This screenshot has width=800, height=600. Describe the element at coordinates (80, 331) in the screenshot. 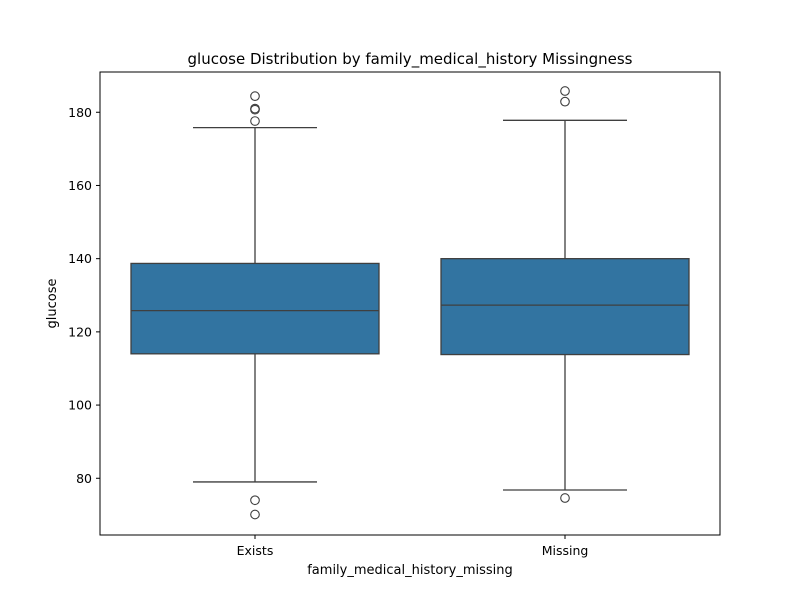

I see `y-tick-label: 120` at that location.